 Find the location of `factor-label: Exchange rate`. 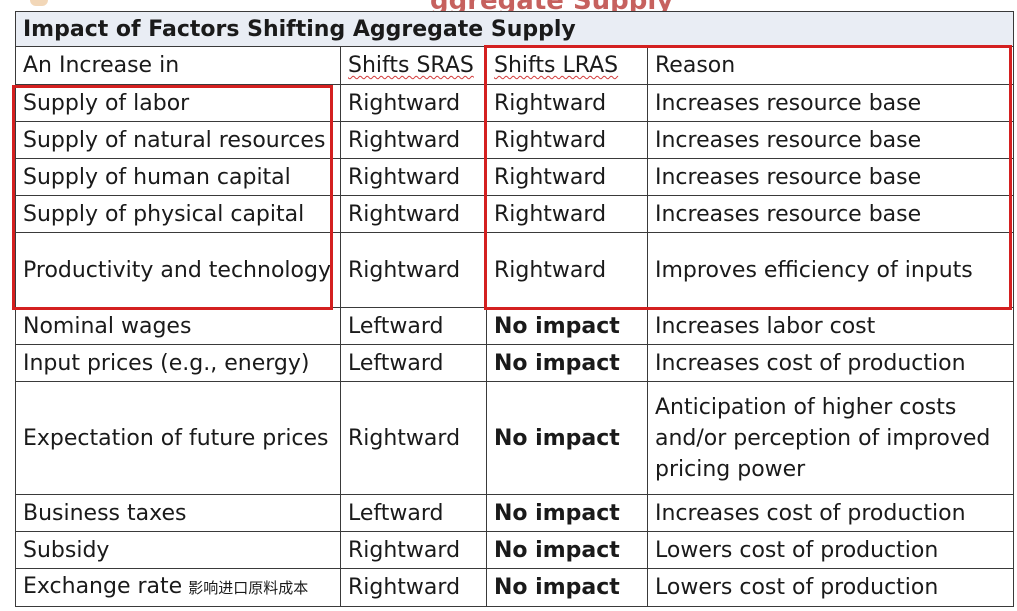

factor-label: Exchange rate is located at coordinates (103, 586).